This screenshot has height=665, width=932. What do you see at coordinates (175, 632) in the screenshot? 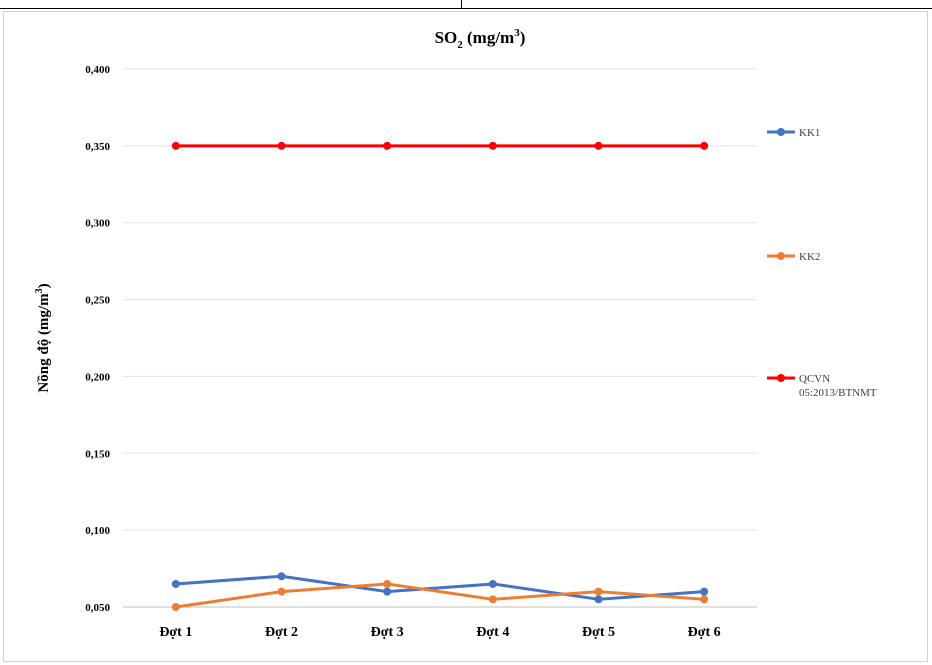
I see `x-tick-label: Đợt 1` at bounding box center [175, 632].